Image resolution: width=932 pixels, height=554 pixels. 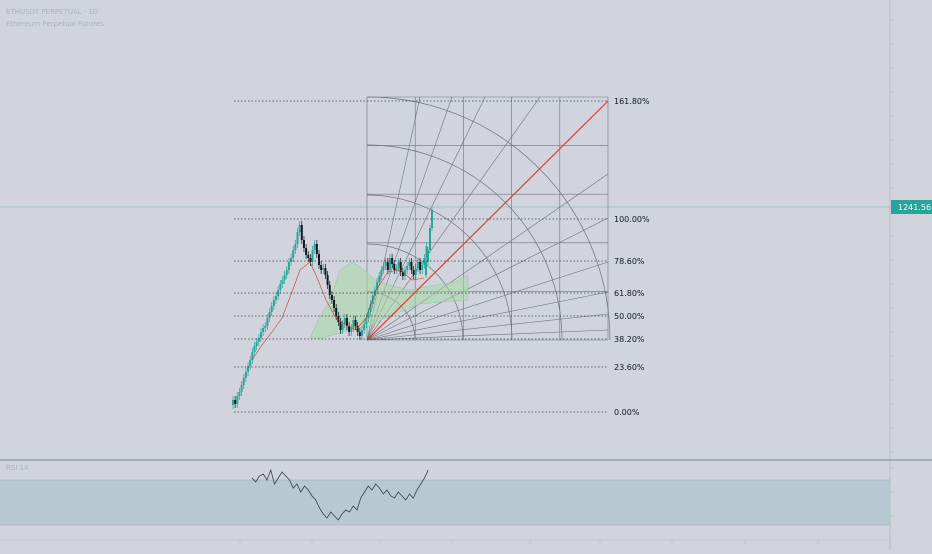 I want to click on fib-level-label: 50.00%, so click(x=629, y=316).